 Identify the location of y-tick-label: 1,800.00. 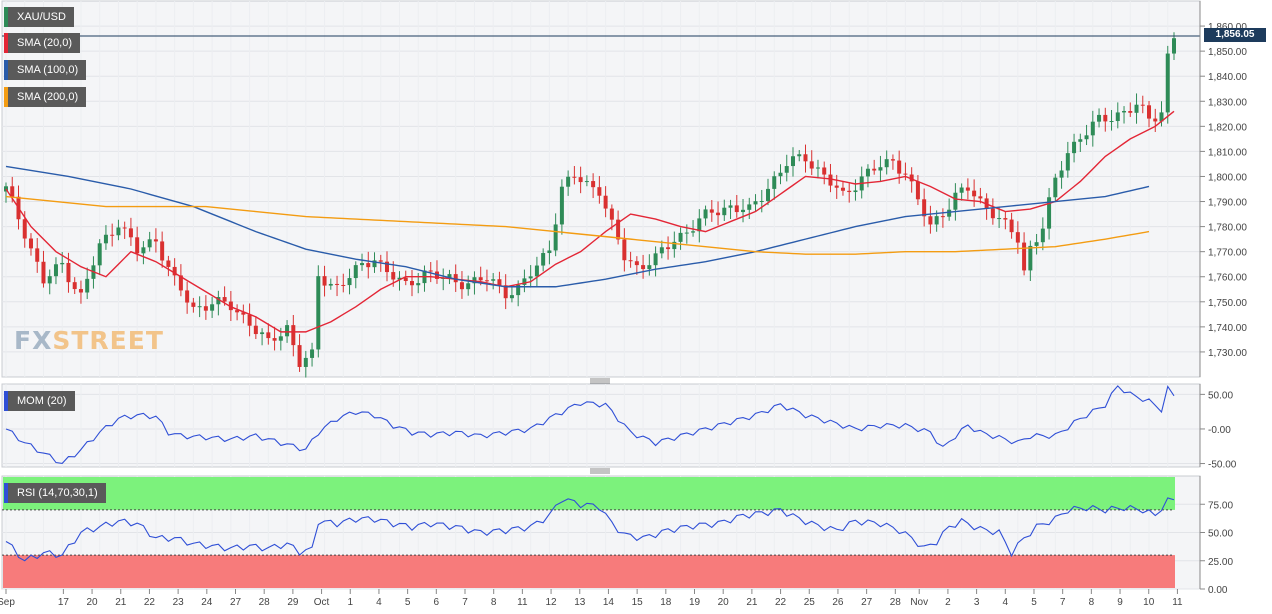
(1227, 177).